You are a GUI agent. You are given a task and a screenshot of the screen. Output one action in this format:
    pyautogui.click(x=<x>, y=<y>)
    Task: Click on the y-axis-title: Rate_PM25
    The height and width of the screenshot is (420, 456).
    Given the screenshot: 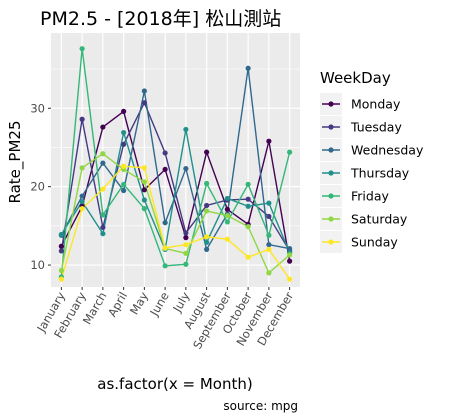 What is the action you would take?
    pyautogui.click(x=15, y=162)
    